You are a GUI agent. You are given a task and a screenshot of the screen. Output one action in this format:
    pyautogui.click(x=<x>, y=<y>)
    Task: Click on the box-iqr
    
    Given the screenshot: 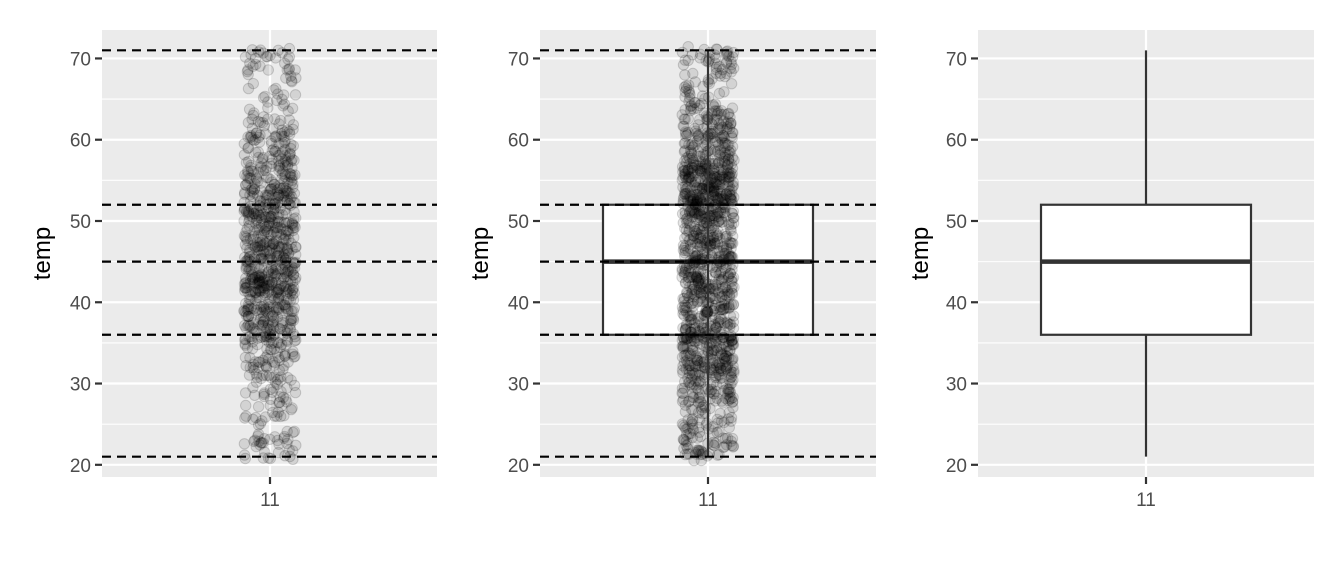 What is the action you would take?
    pyautogui.click(x=1146, y=269)
    